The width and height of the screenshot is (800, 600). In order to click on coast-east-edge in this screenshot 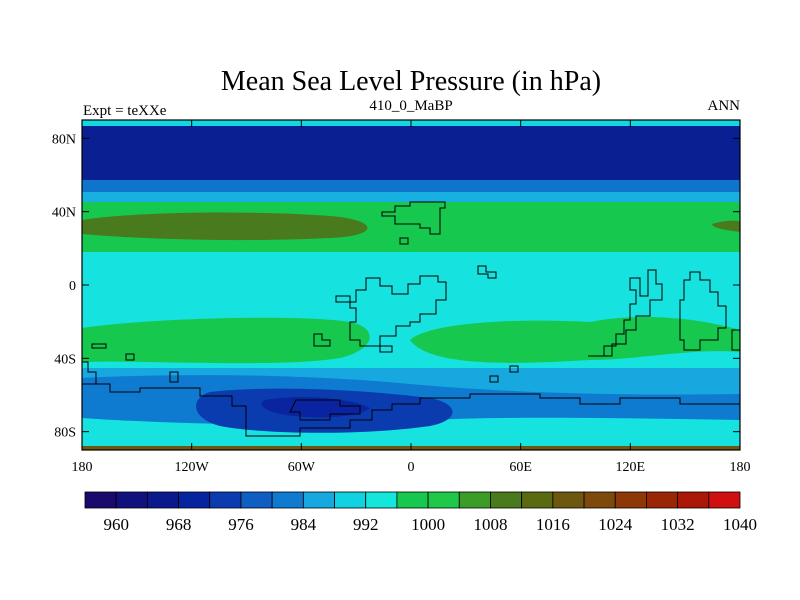, I will do `click(735, 340)`.